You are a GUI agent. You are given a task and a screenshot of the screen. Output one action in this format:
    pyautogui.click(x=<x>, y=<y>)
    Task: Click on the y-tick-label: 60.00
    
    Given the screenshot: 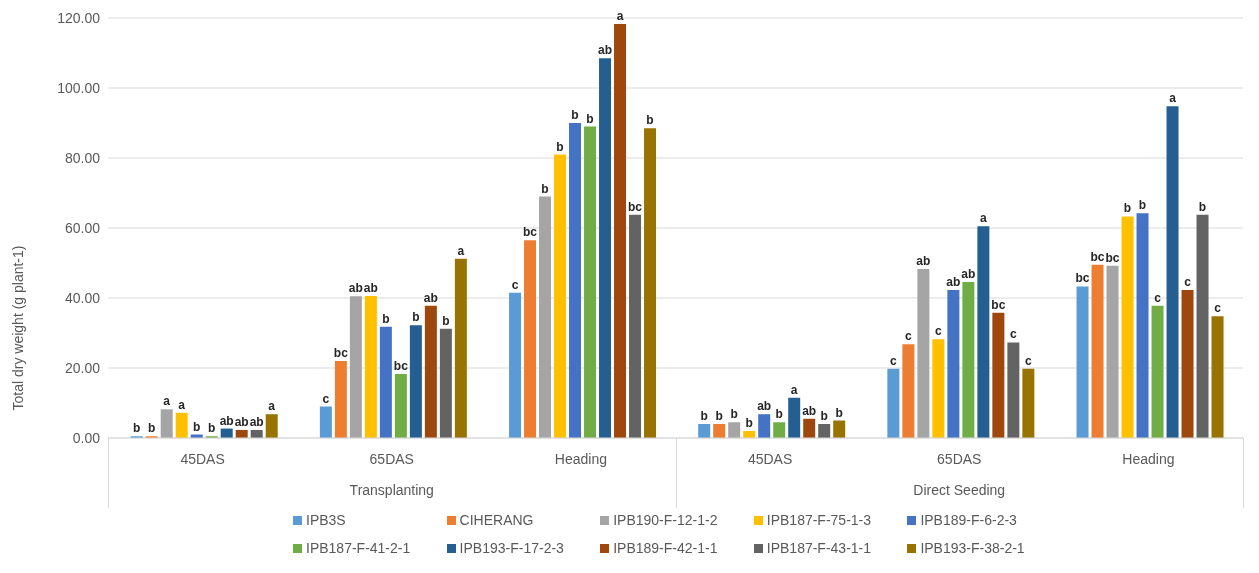 What is the action you would take?
    pyautogui.click(x=82, y=227)
    